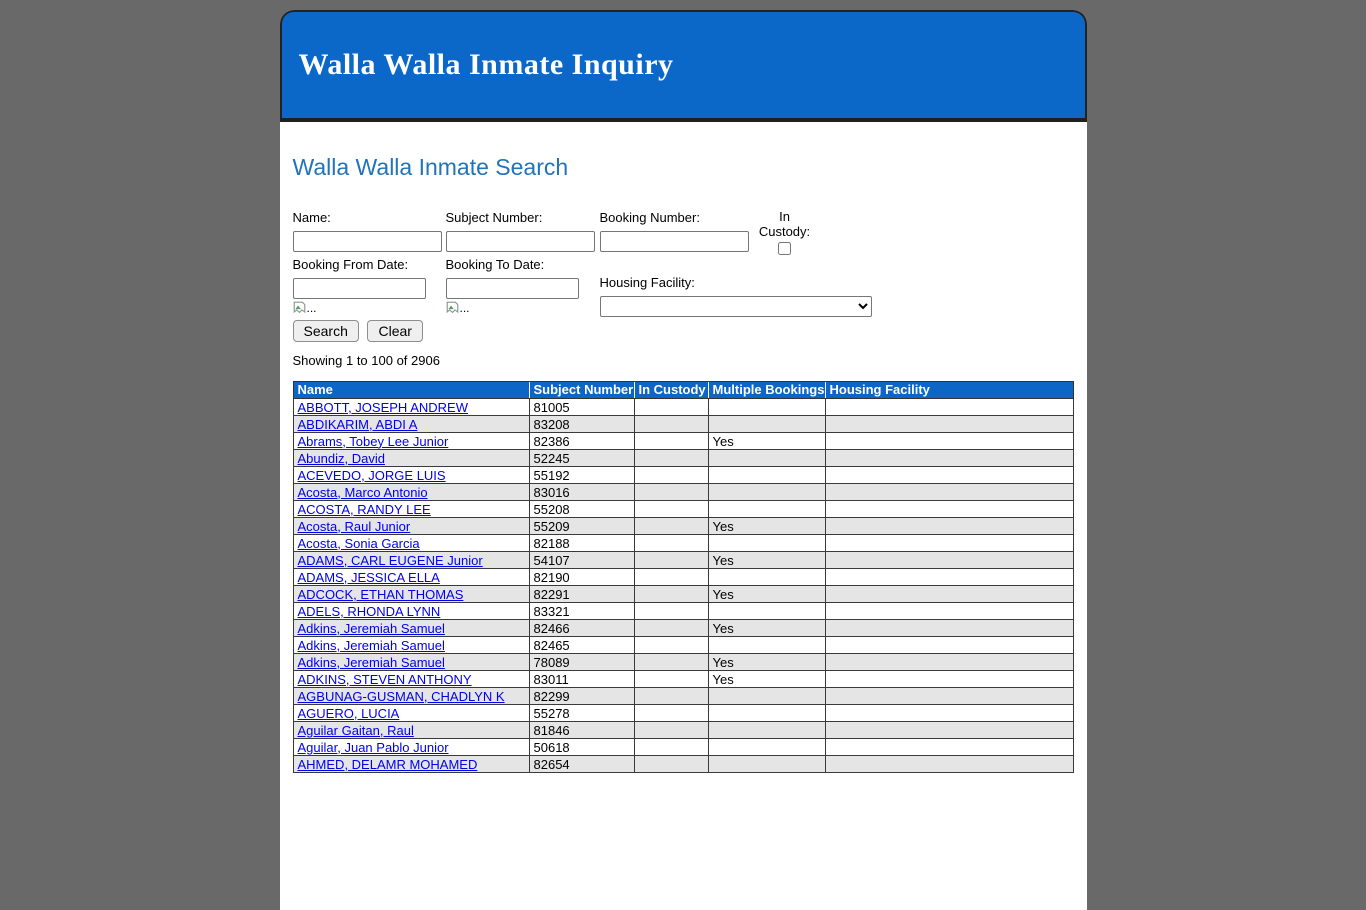  What do you see at coordinates (784, 224) in the screenshot?
I see `in-custody-label: In Custody:` at bounding box center [784, 224].